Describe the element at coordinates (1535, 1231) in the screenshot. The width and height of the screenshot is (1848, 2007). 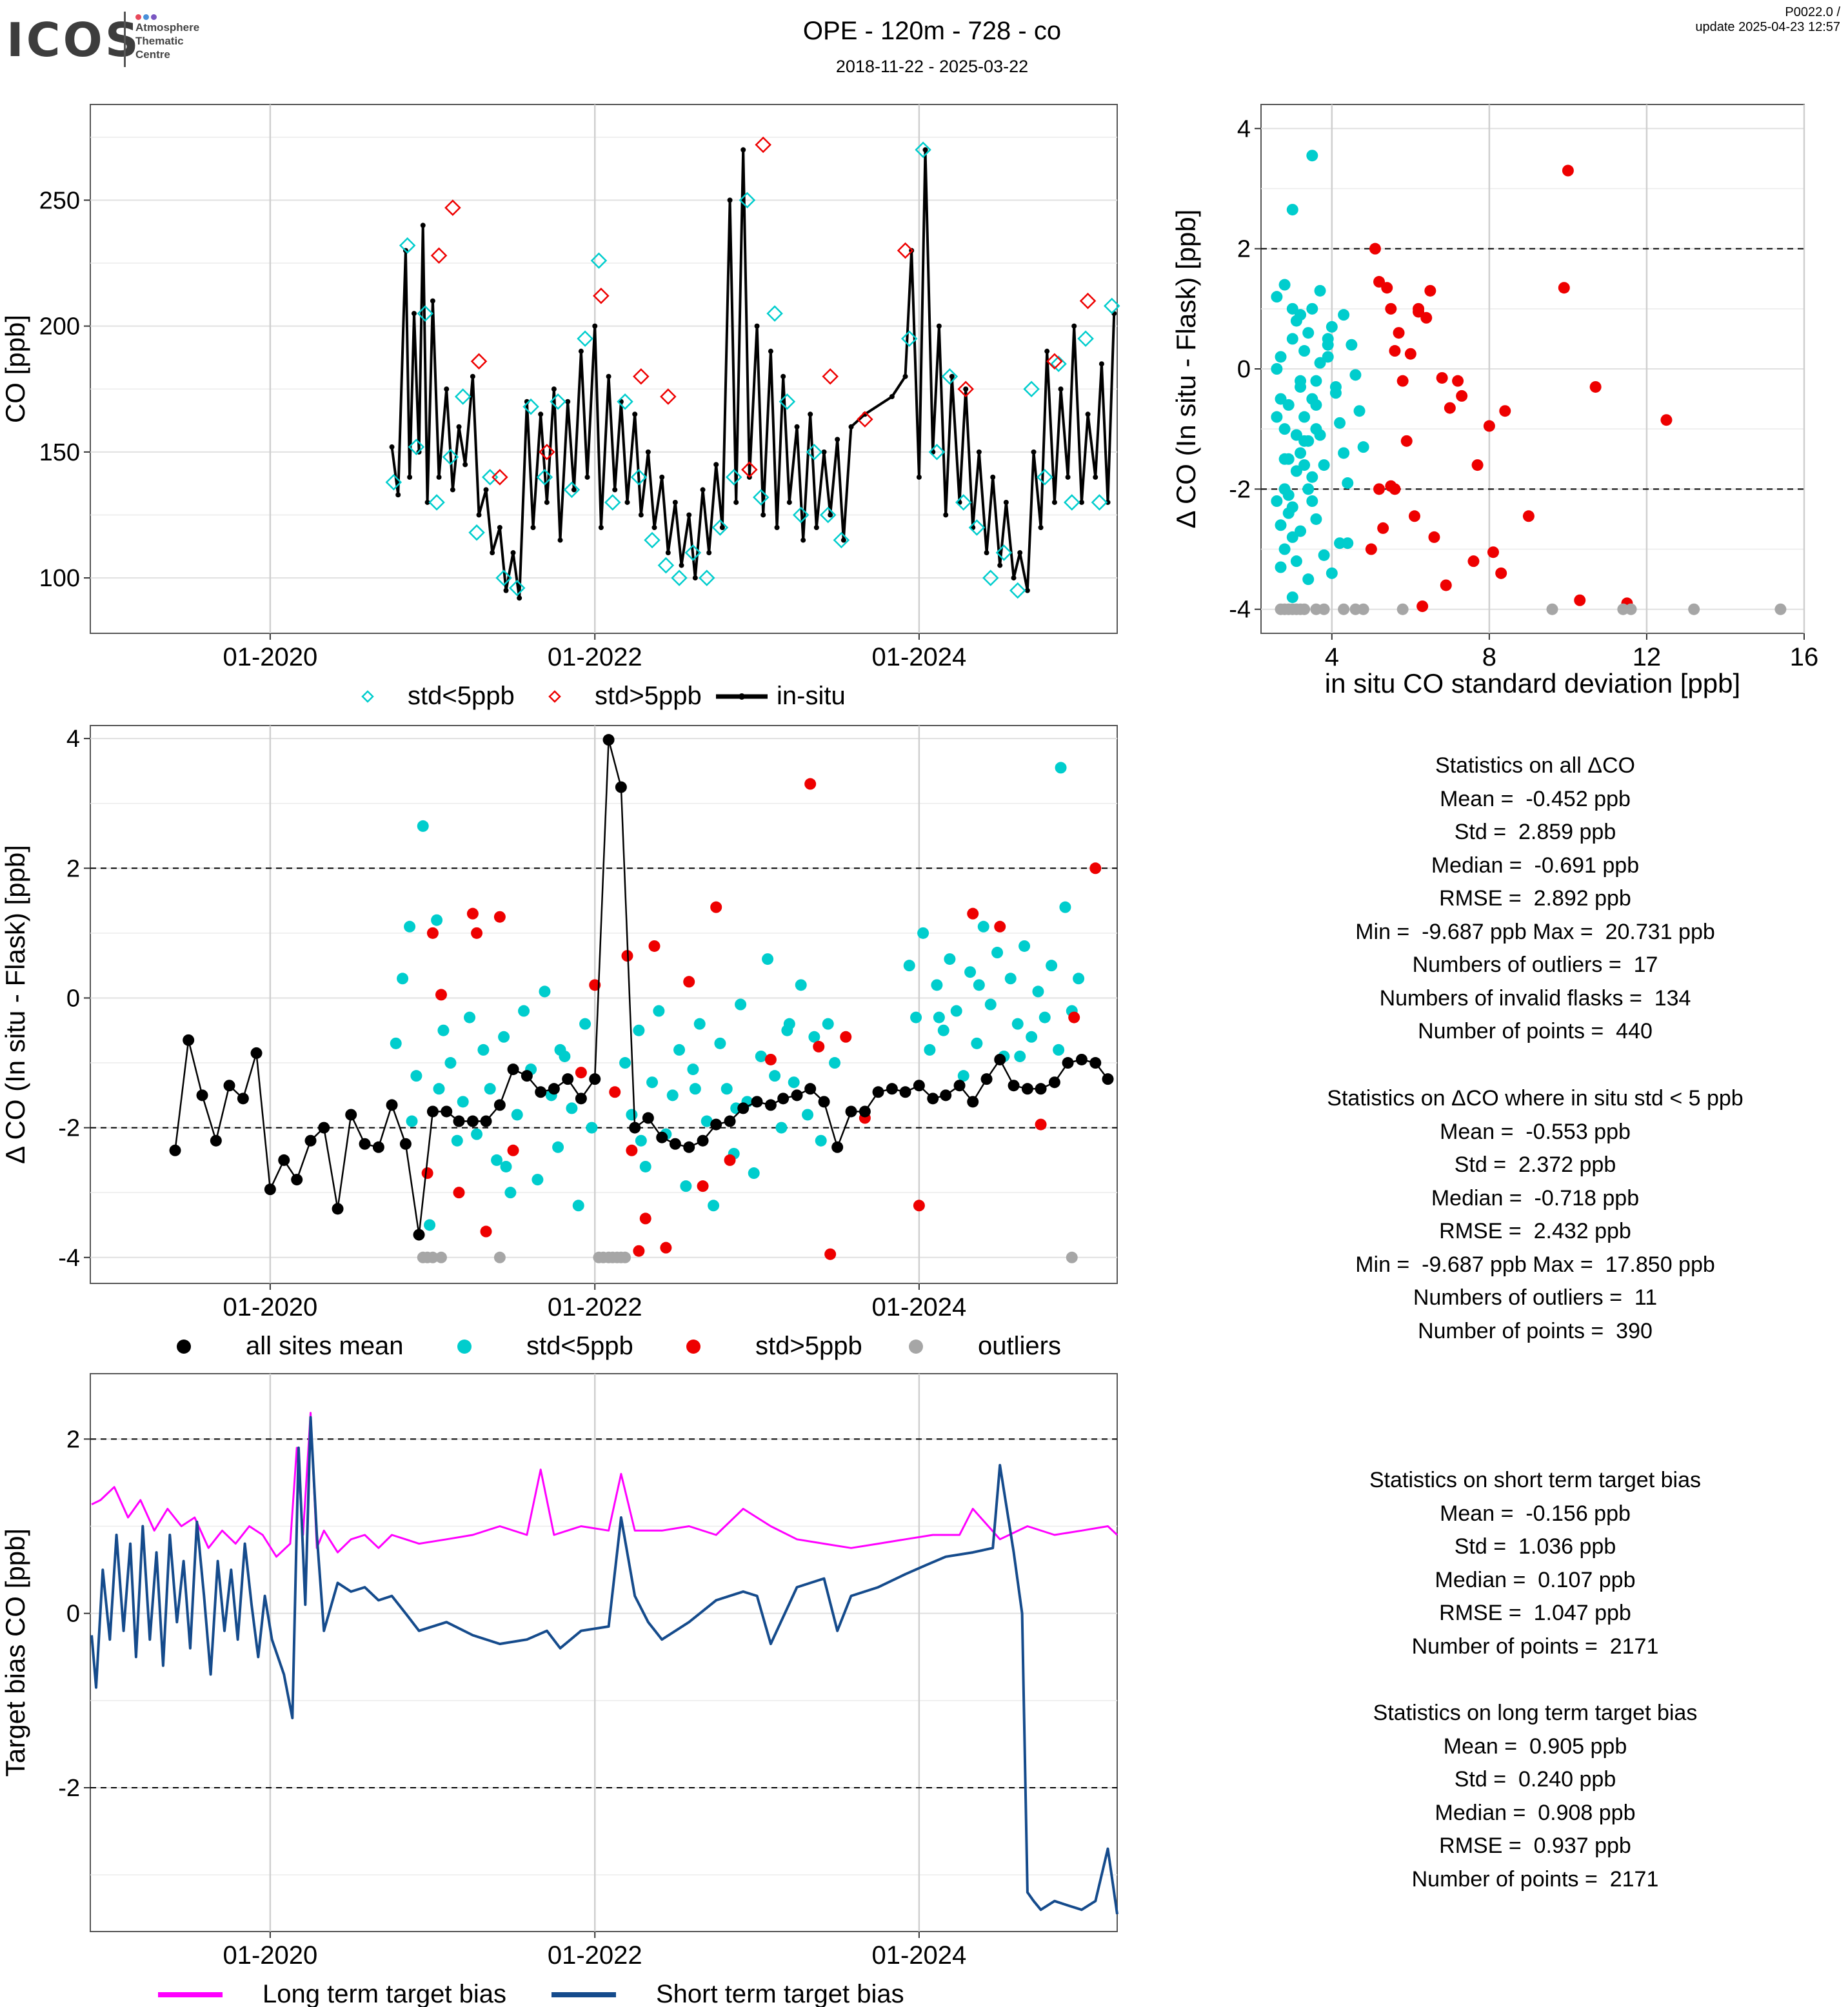
I see `stats-line: RMSE = 2.432 ppb` at that location.